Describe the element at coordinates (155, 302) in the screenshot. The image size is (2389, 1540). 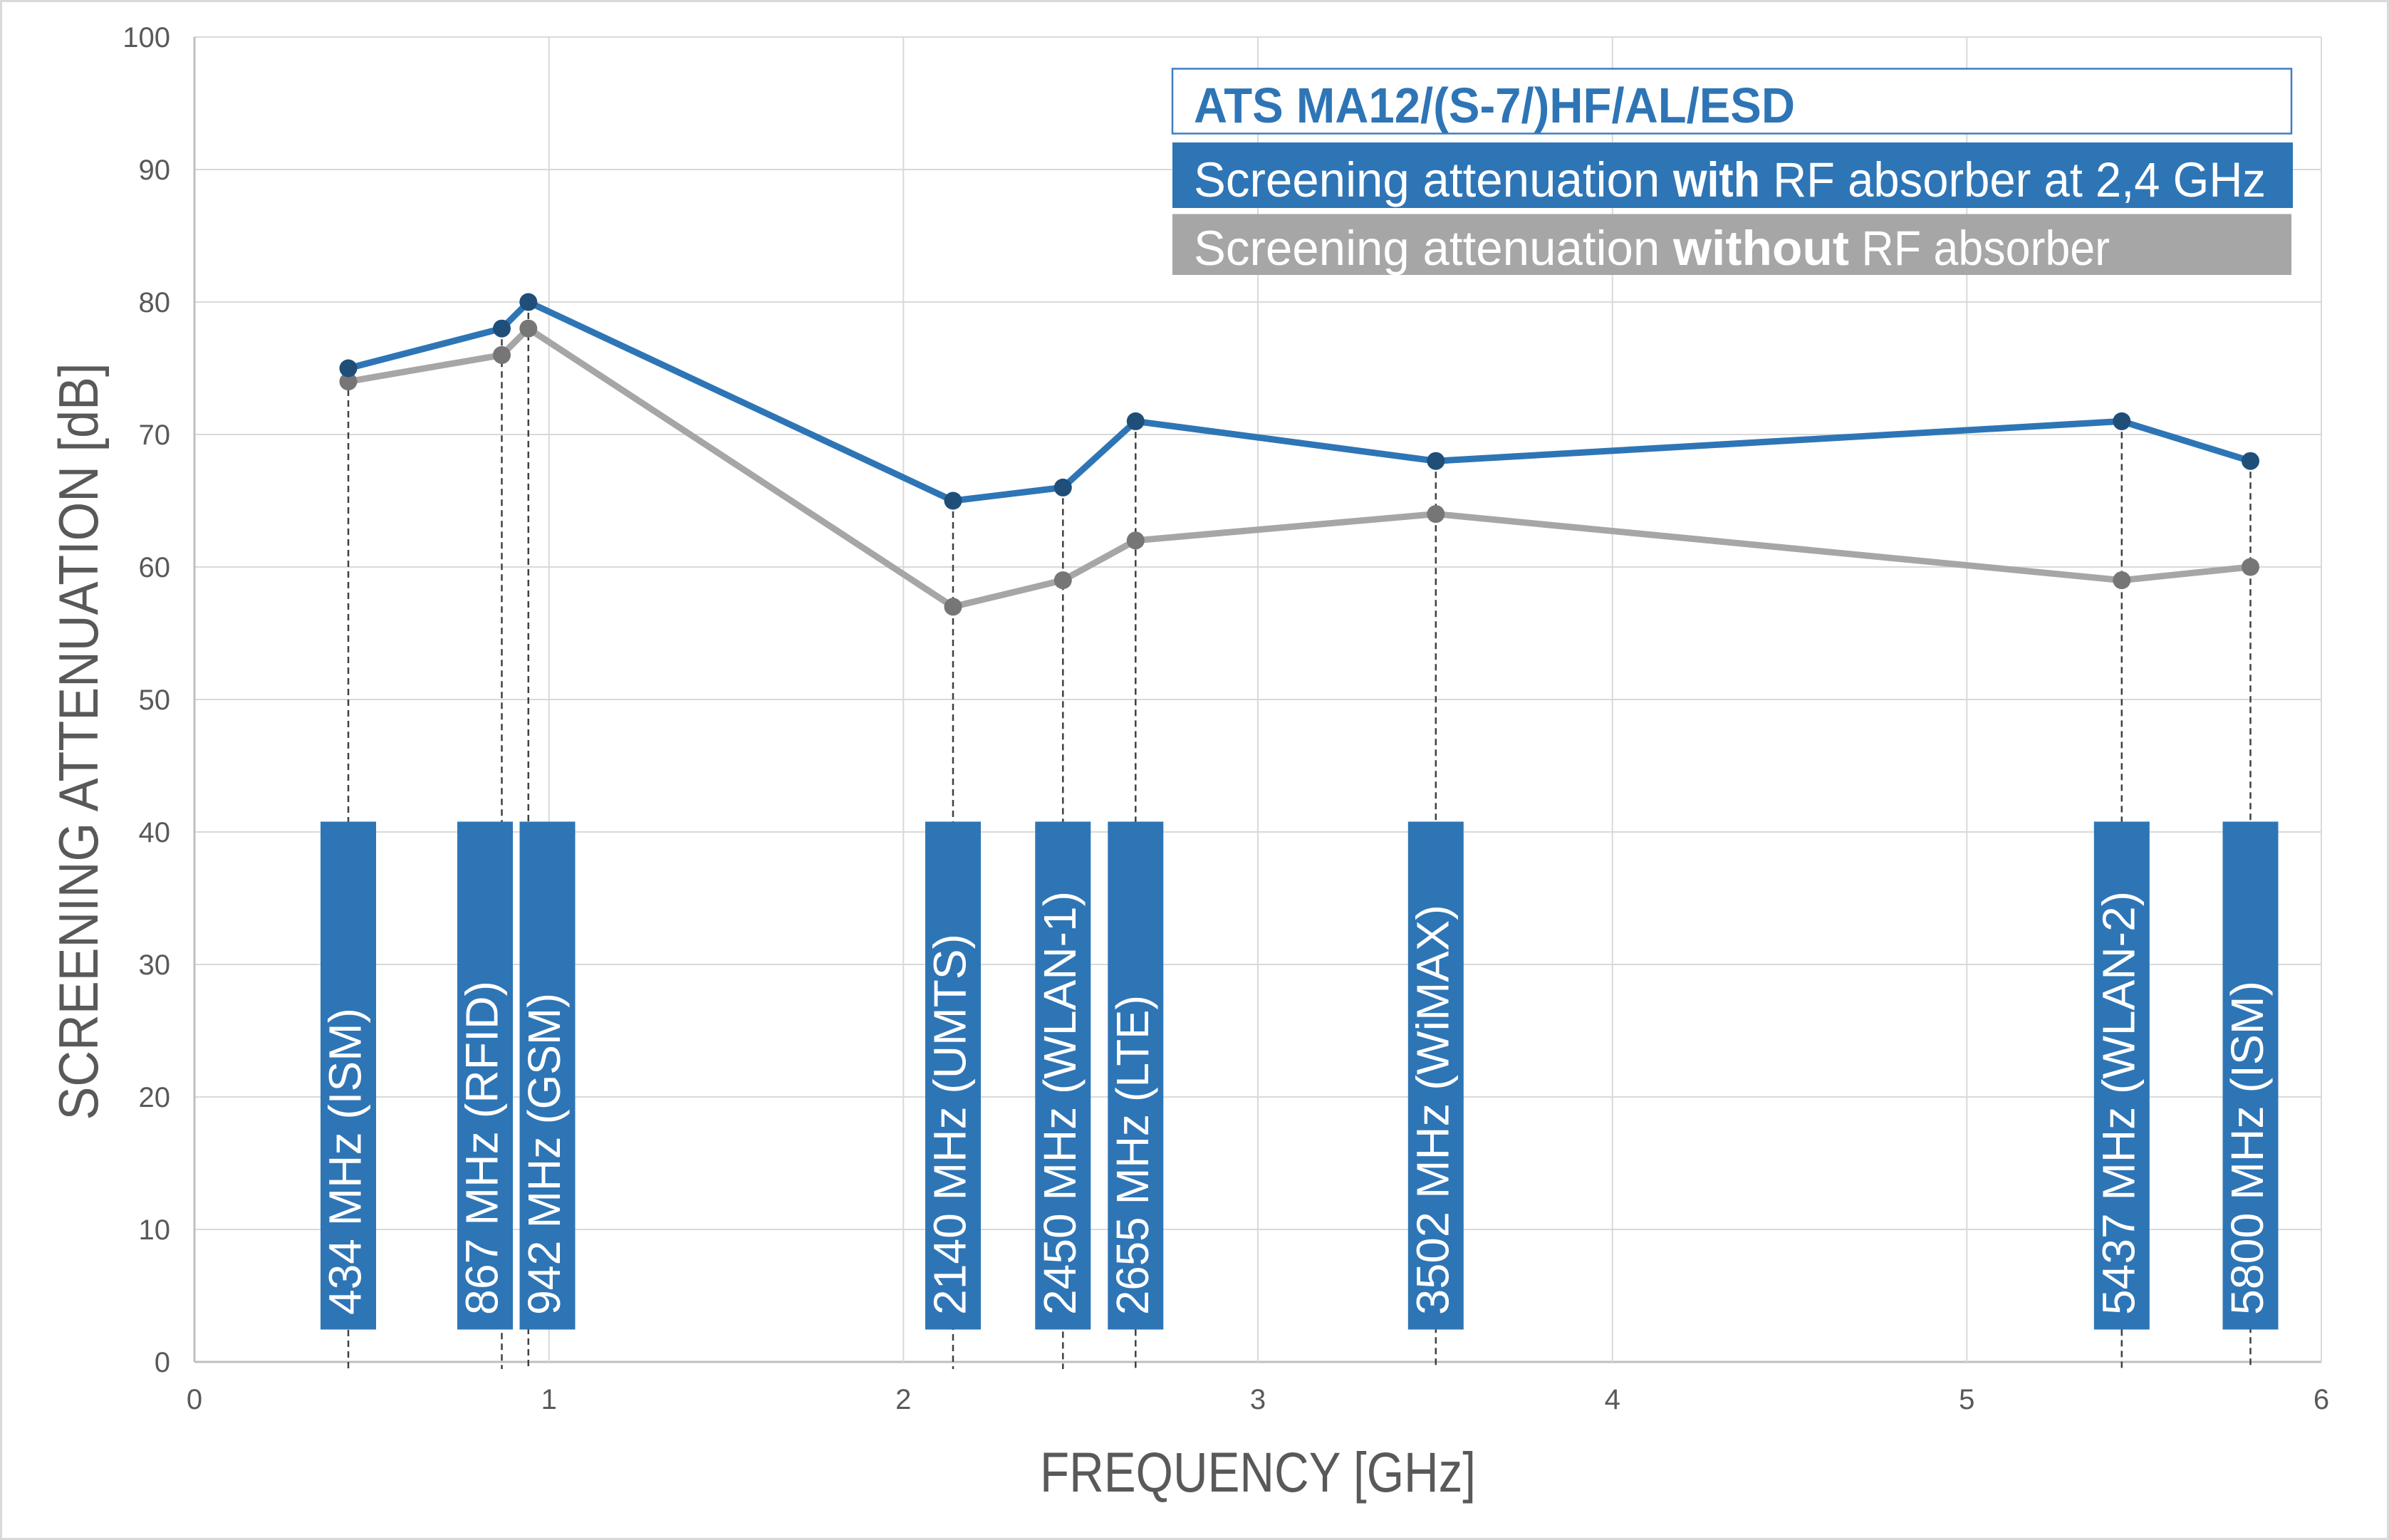
I see `svg-text: 80` at that location.